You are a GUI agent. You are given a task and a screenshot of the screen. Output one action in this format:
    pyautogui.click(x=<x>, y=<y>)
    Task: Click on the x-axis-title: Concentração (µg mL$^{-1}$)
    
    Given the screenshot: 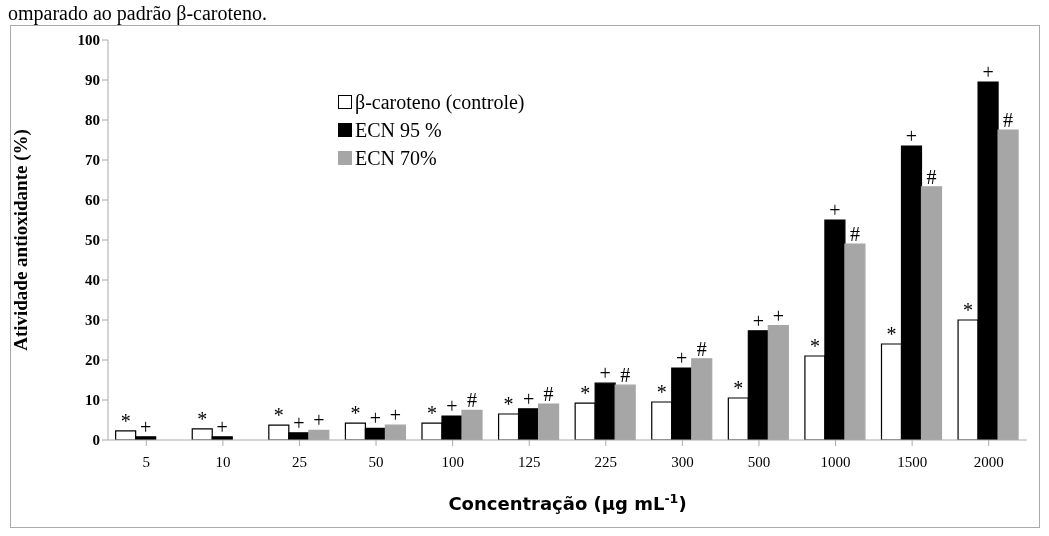 What is the action you would take?
    pyautogui.click(x=567, y=502)
    